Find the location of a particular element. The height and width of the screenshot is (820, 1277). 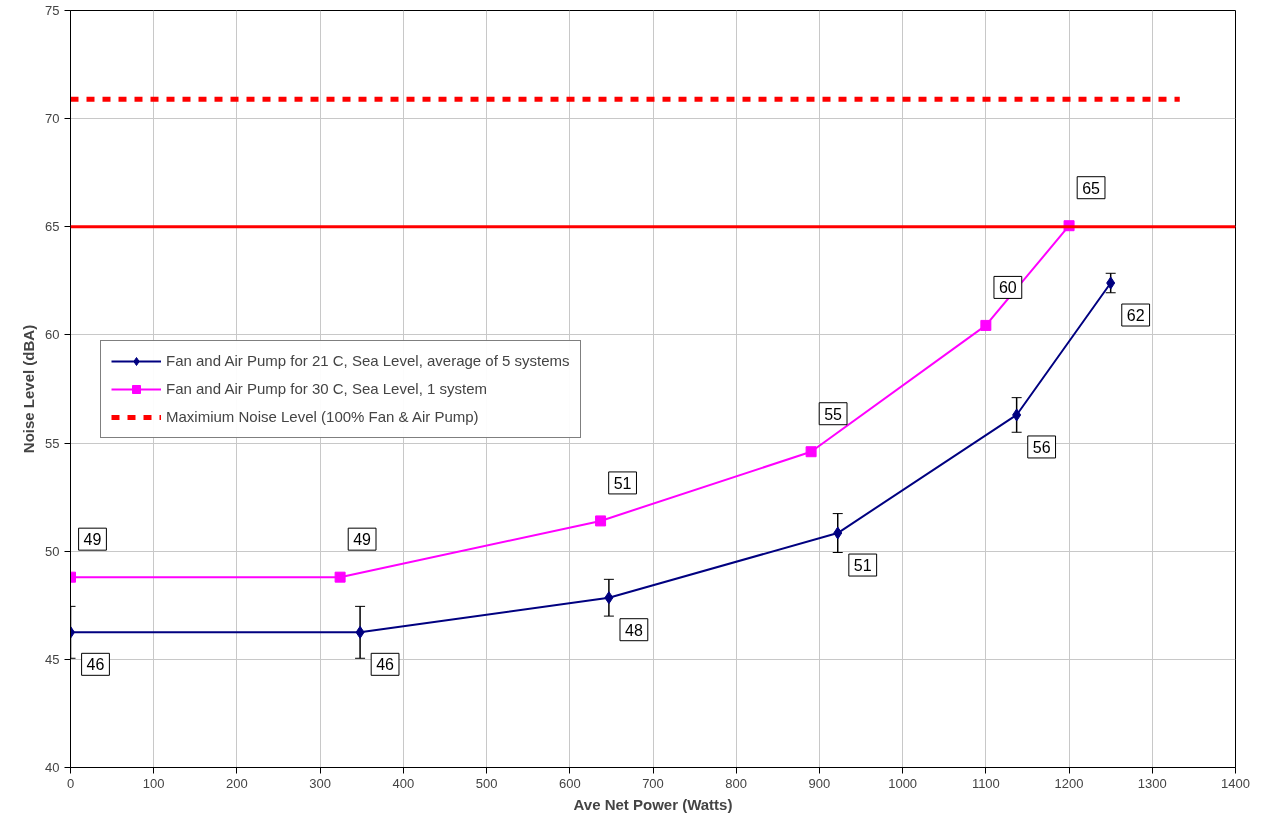

y-tick-label: 65 is located at coordinates (52, 227).